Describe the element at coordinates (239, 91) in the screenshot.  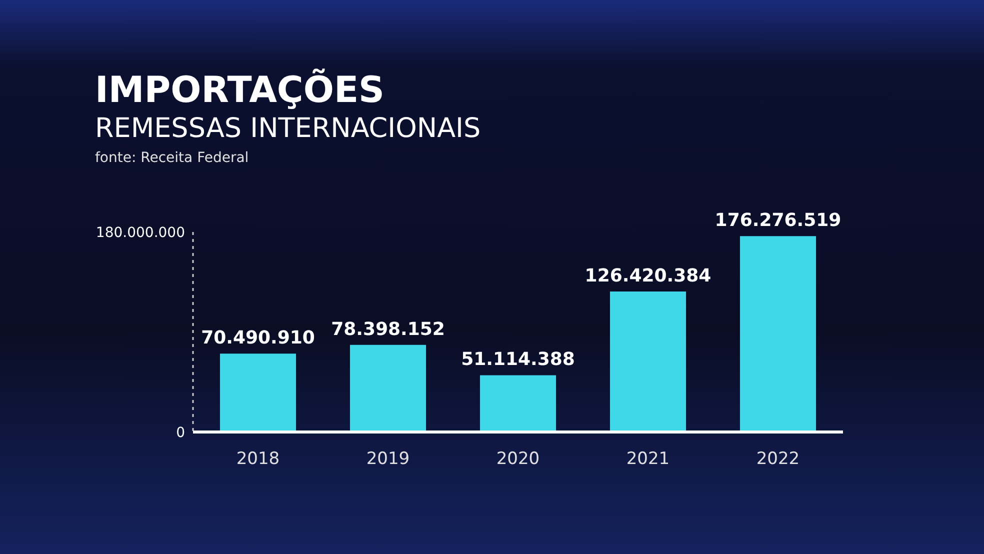
I see `chart-title: IMPORTAÇÕES` at that location.